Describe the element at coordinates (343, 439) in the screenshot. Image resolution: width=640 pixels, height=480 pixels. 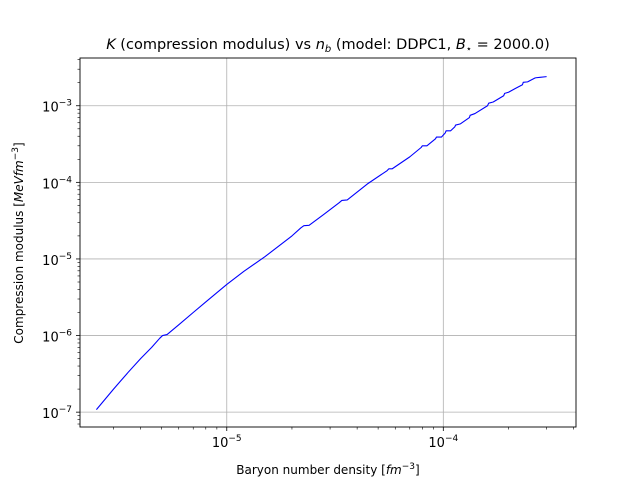
I see `x-axis-ticks: 10⁻⁵ 10⁻⁴` at that location.